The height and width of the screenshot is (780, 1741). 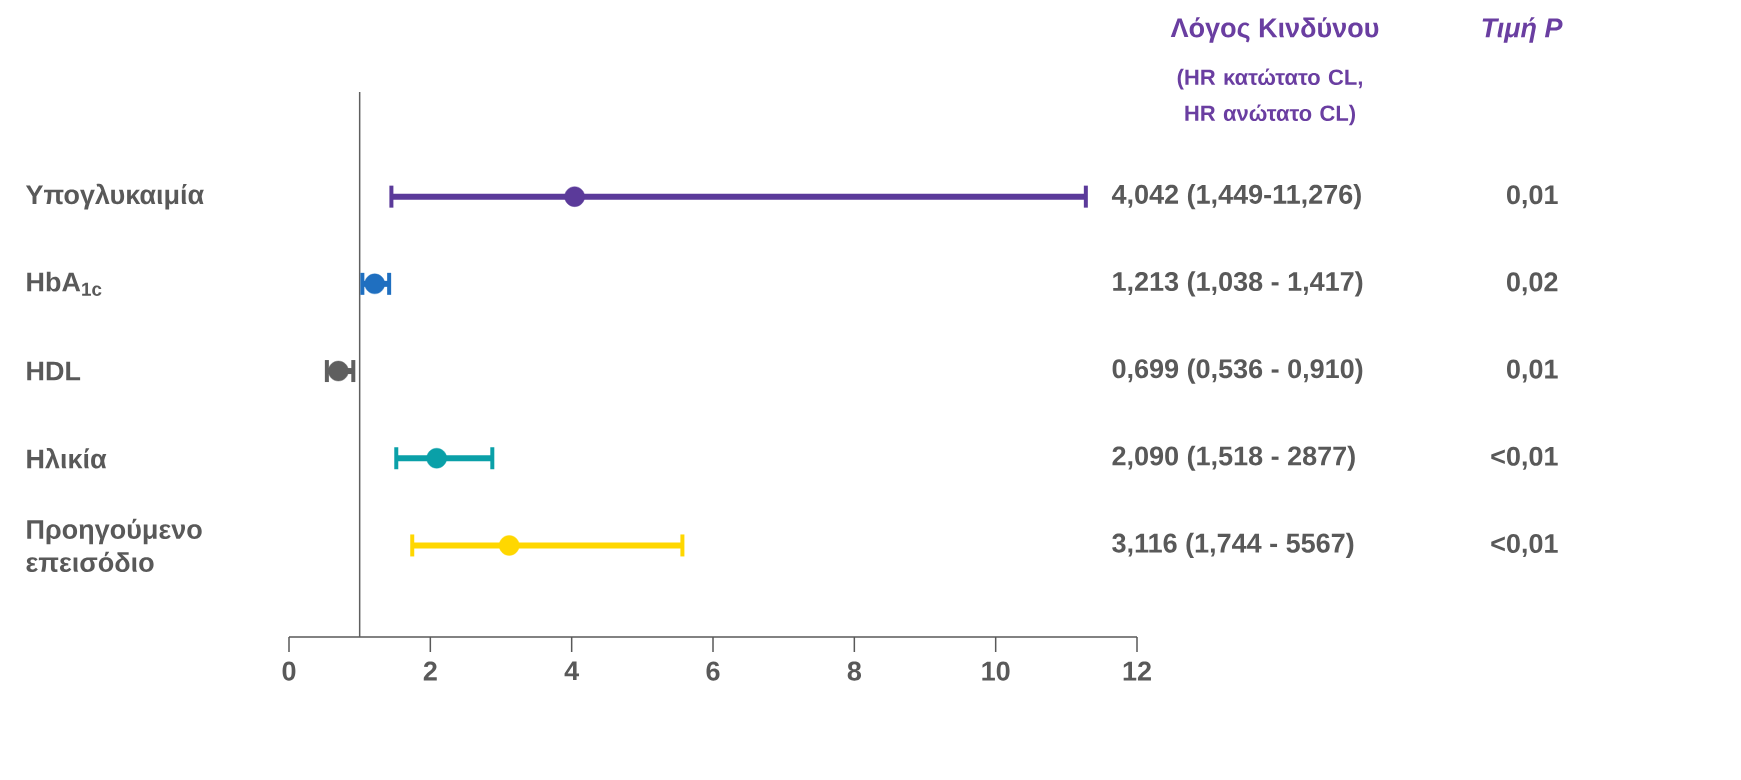 I want to click on x-tick-label: 6, so click(x=713, y=671).